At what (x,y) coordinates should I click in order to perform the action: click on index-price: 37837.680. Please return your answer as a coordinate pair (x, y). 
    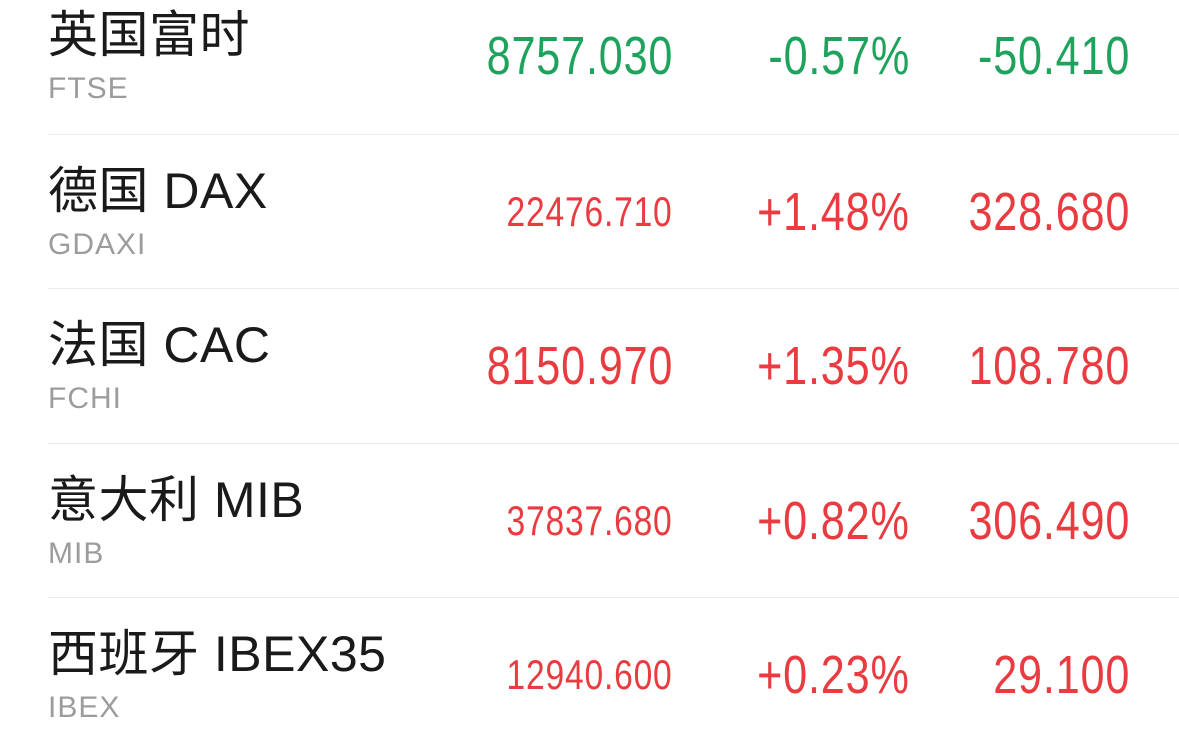
    Looking at the image, I should click on (589, 520).